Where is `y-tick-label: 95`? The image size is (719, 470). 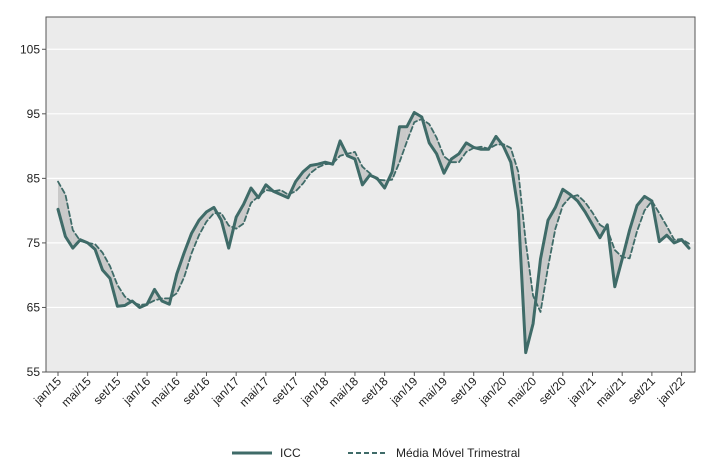
y-tick-label: 95 is located at coordinates (34, 114).